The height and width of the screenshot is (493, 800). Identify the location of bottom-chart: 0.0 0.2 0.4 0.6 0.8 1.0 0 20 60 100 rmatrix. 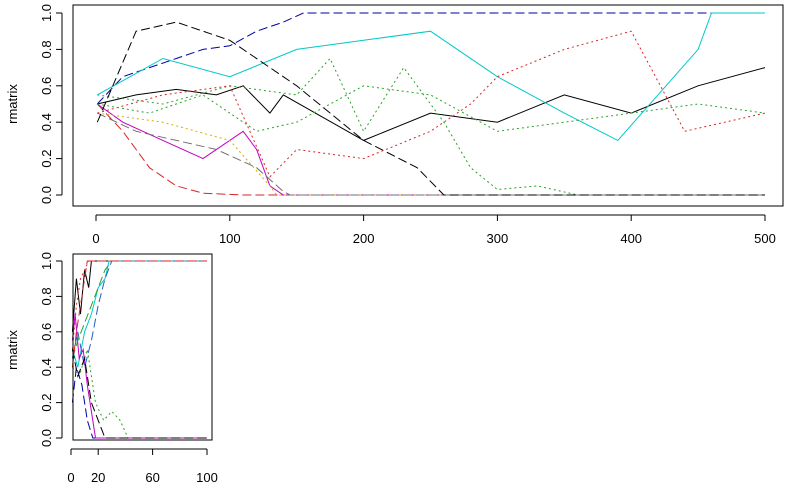
(111, 368).